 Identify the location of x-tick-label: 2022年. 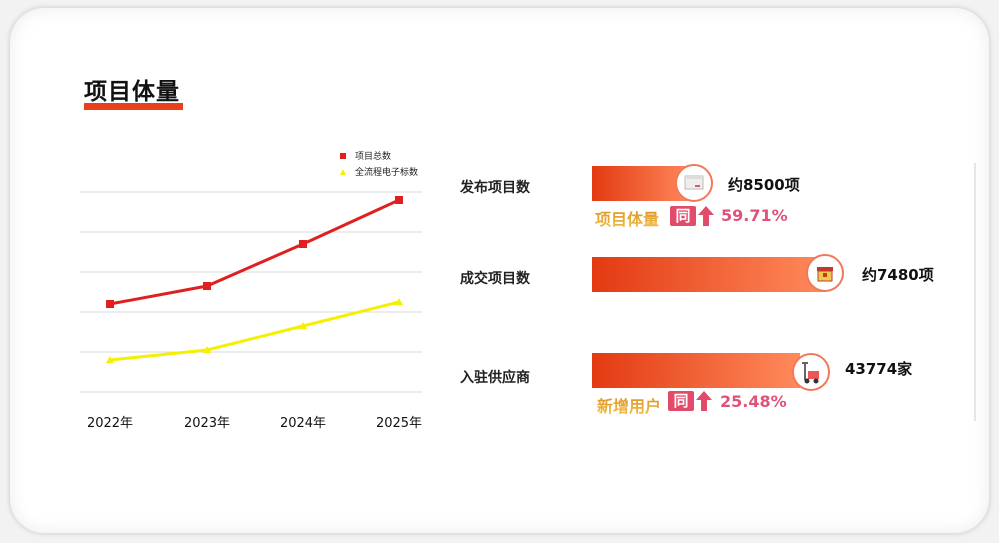
(110, 423).